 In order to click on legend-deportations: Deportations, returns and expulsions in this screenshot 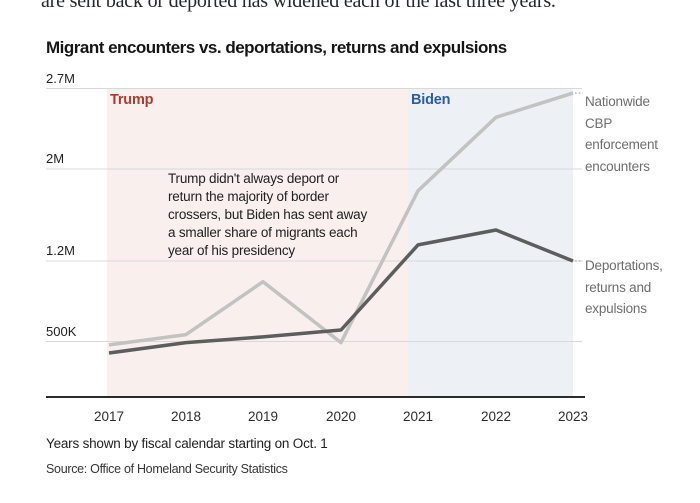, I will do `click(641, 287)`.